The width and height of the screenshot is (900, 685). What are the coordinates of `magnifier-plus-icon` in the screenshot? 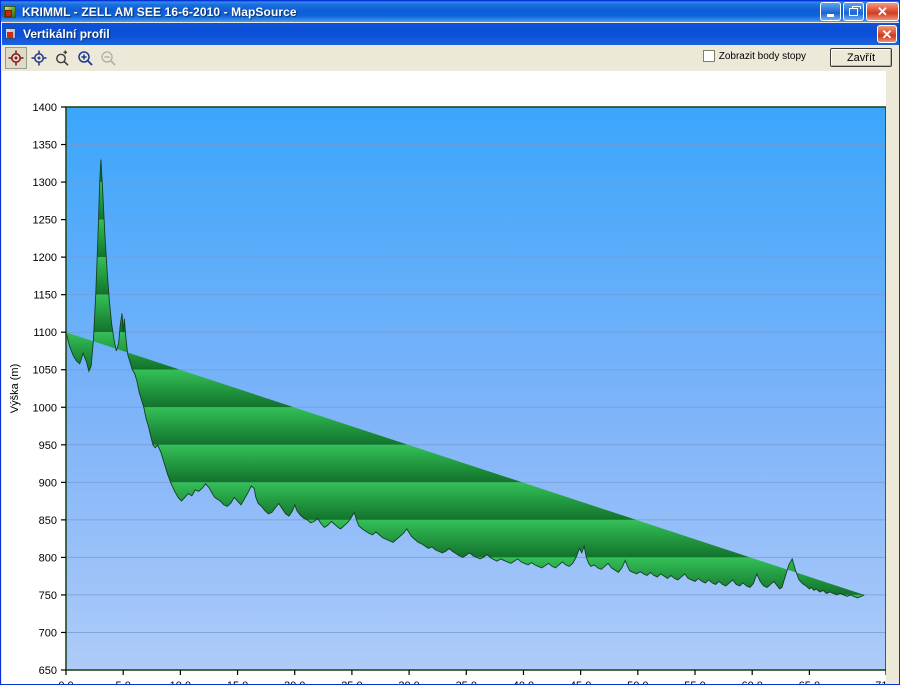 It's located at (85, 58).